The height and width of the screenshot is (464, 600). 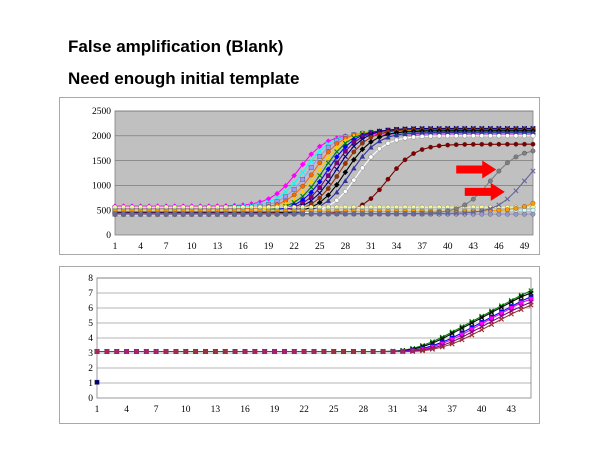 I want to click on x-tick-label: 25, so click(x=320, y=247).